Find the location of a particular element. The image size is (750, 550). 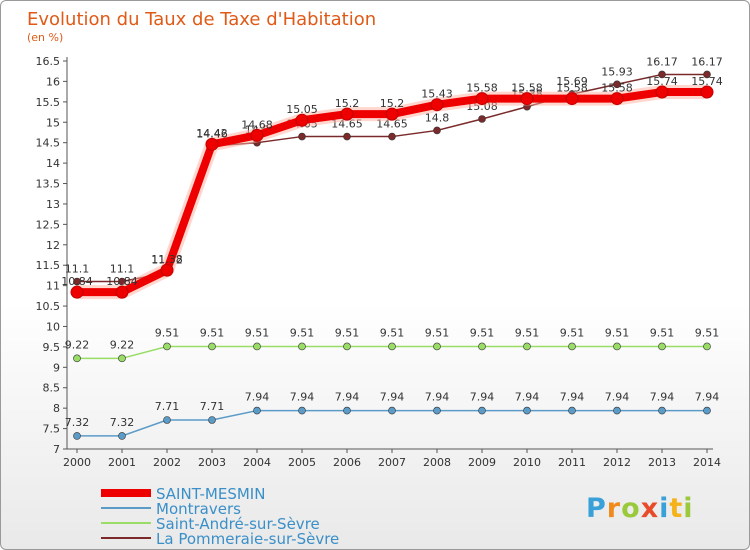

data-label: 15.2 is located at coordinates (347, 103).